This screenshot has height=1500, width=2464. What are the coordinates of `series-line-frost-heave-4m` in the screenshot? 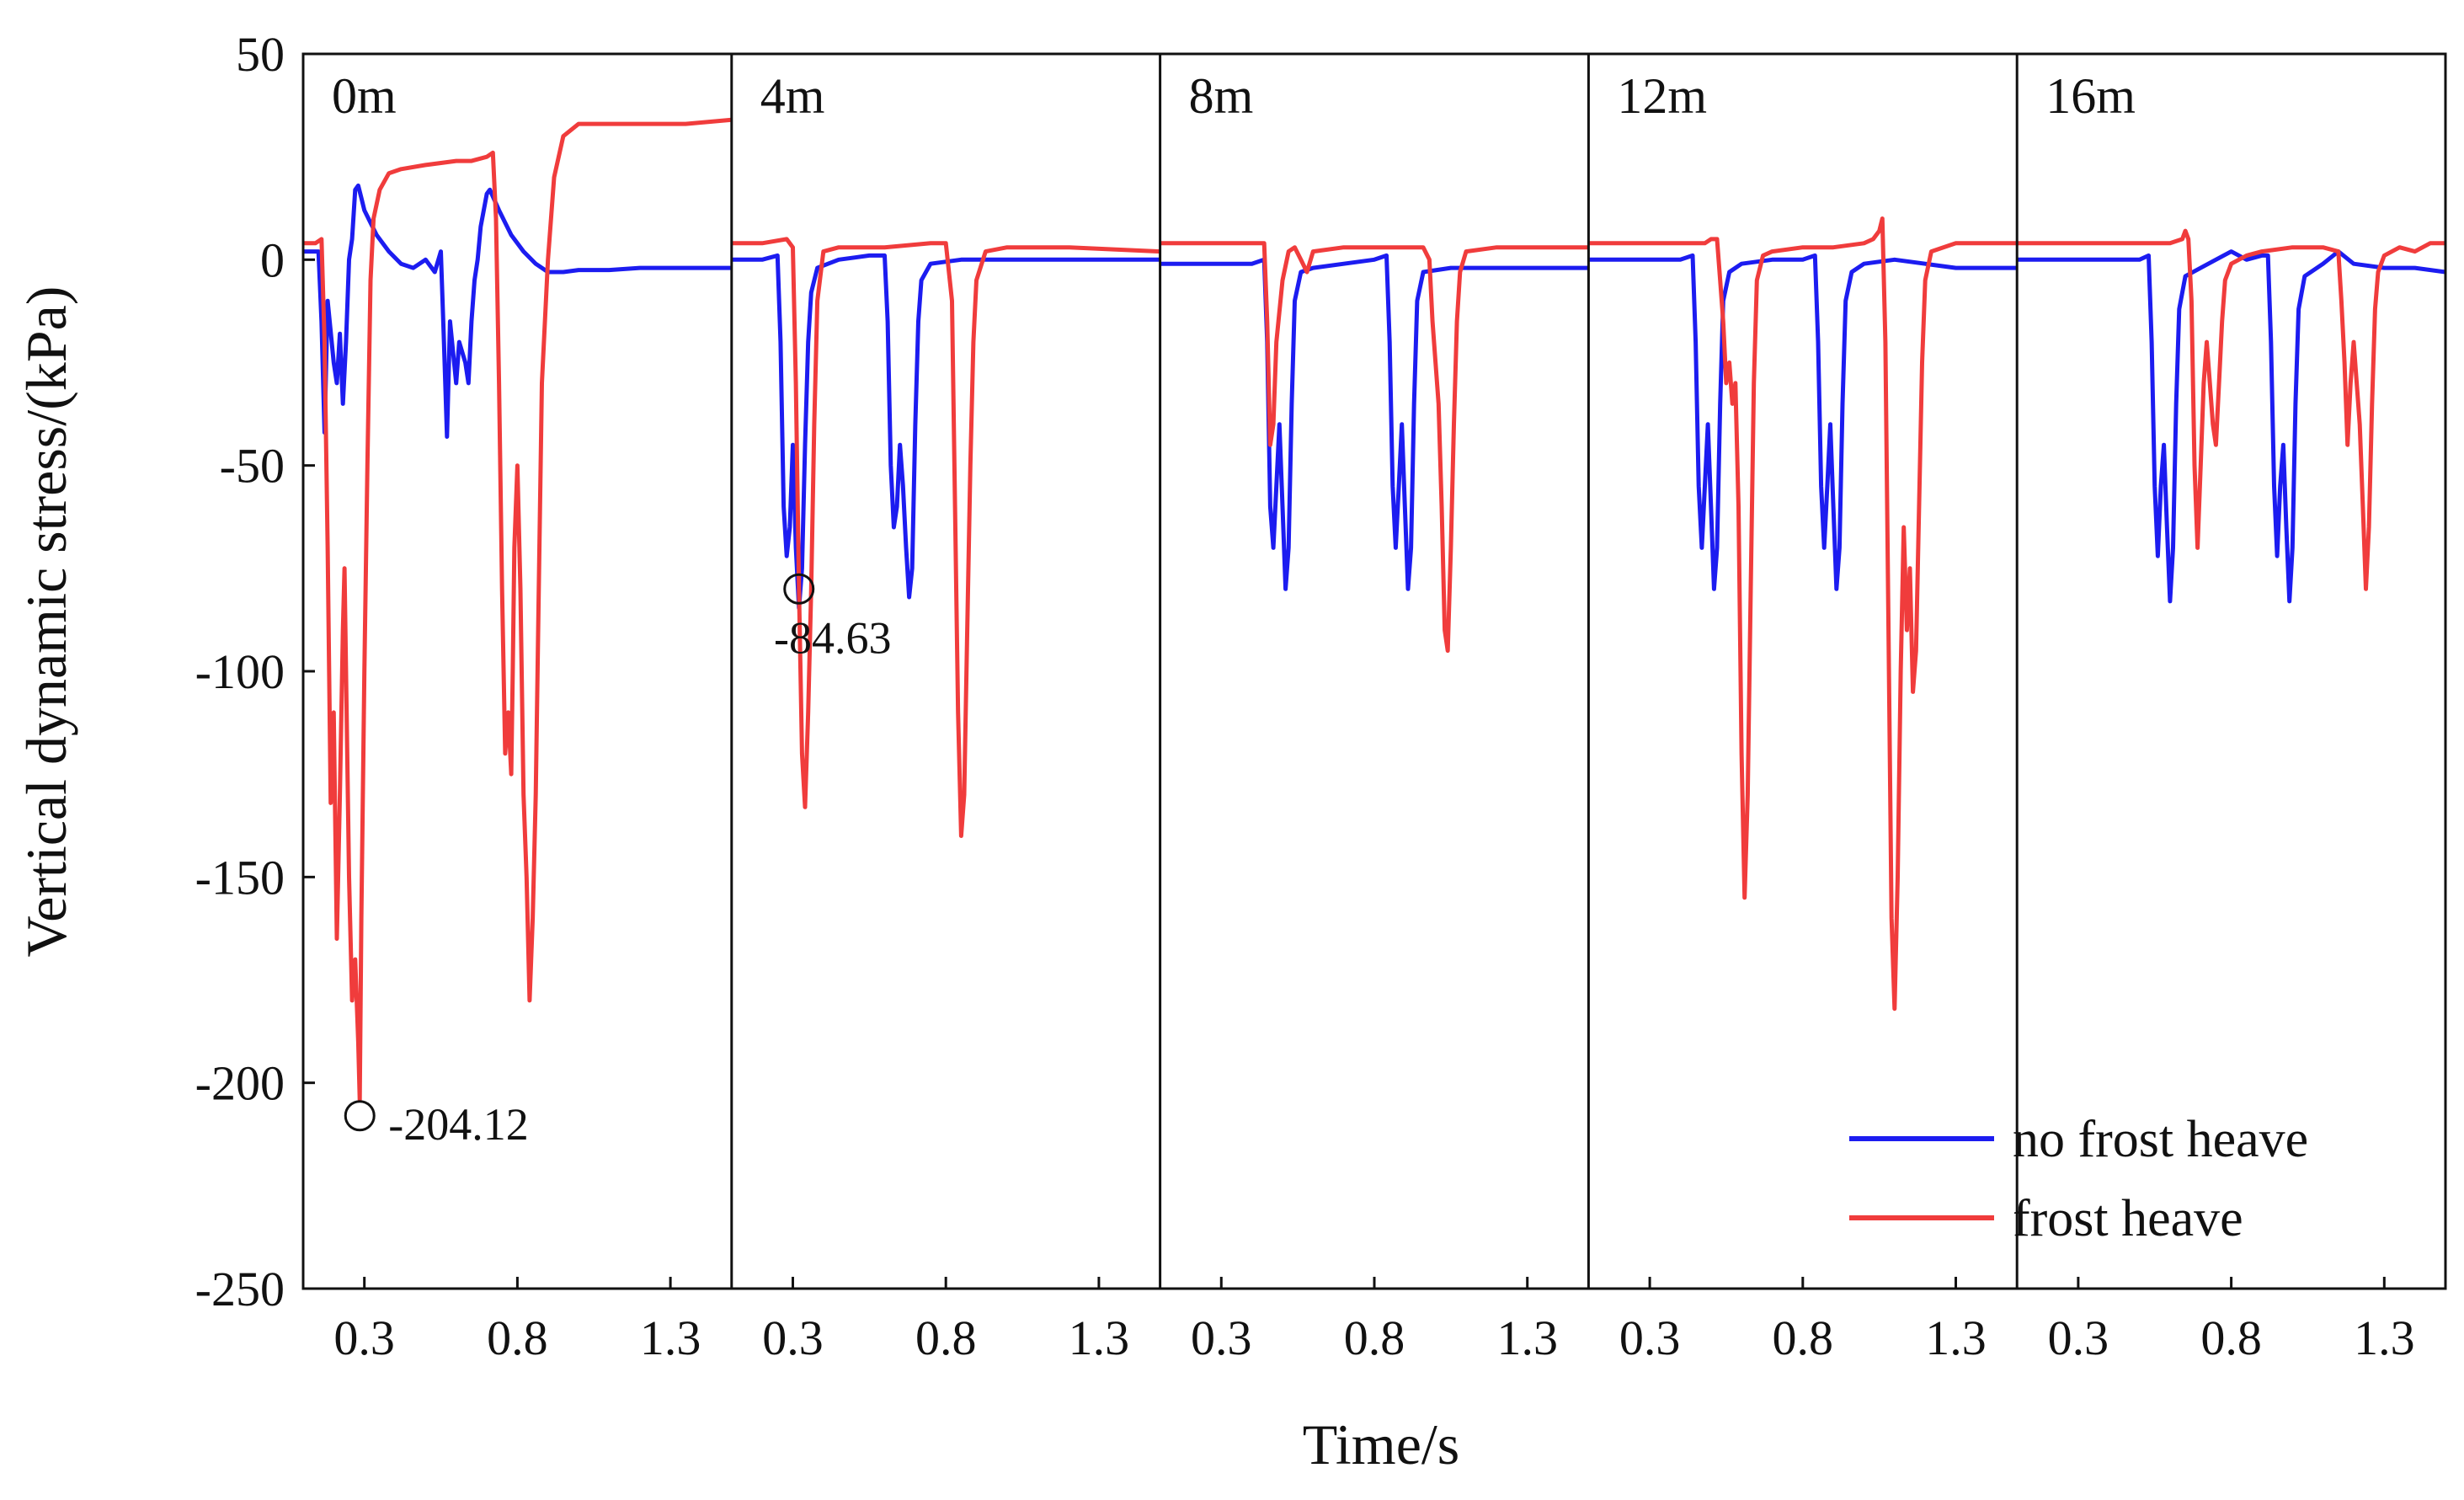 It's located at (945, 537).